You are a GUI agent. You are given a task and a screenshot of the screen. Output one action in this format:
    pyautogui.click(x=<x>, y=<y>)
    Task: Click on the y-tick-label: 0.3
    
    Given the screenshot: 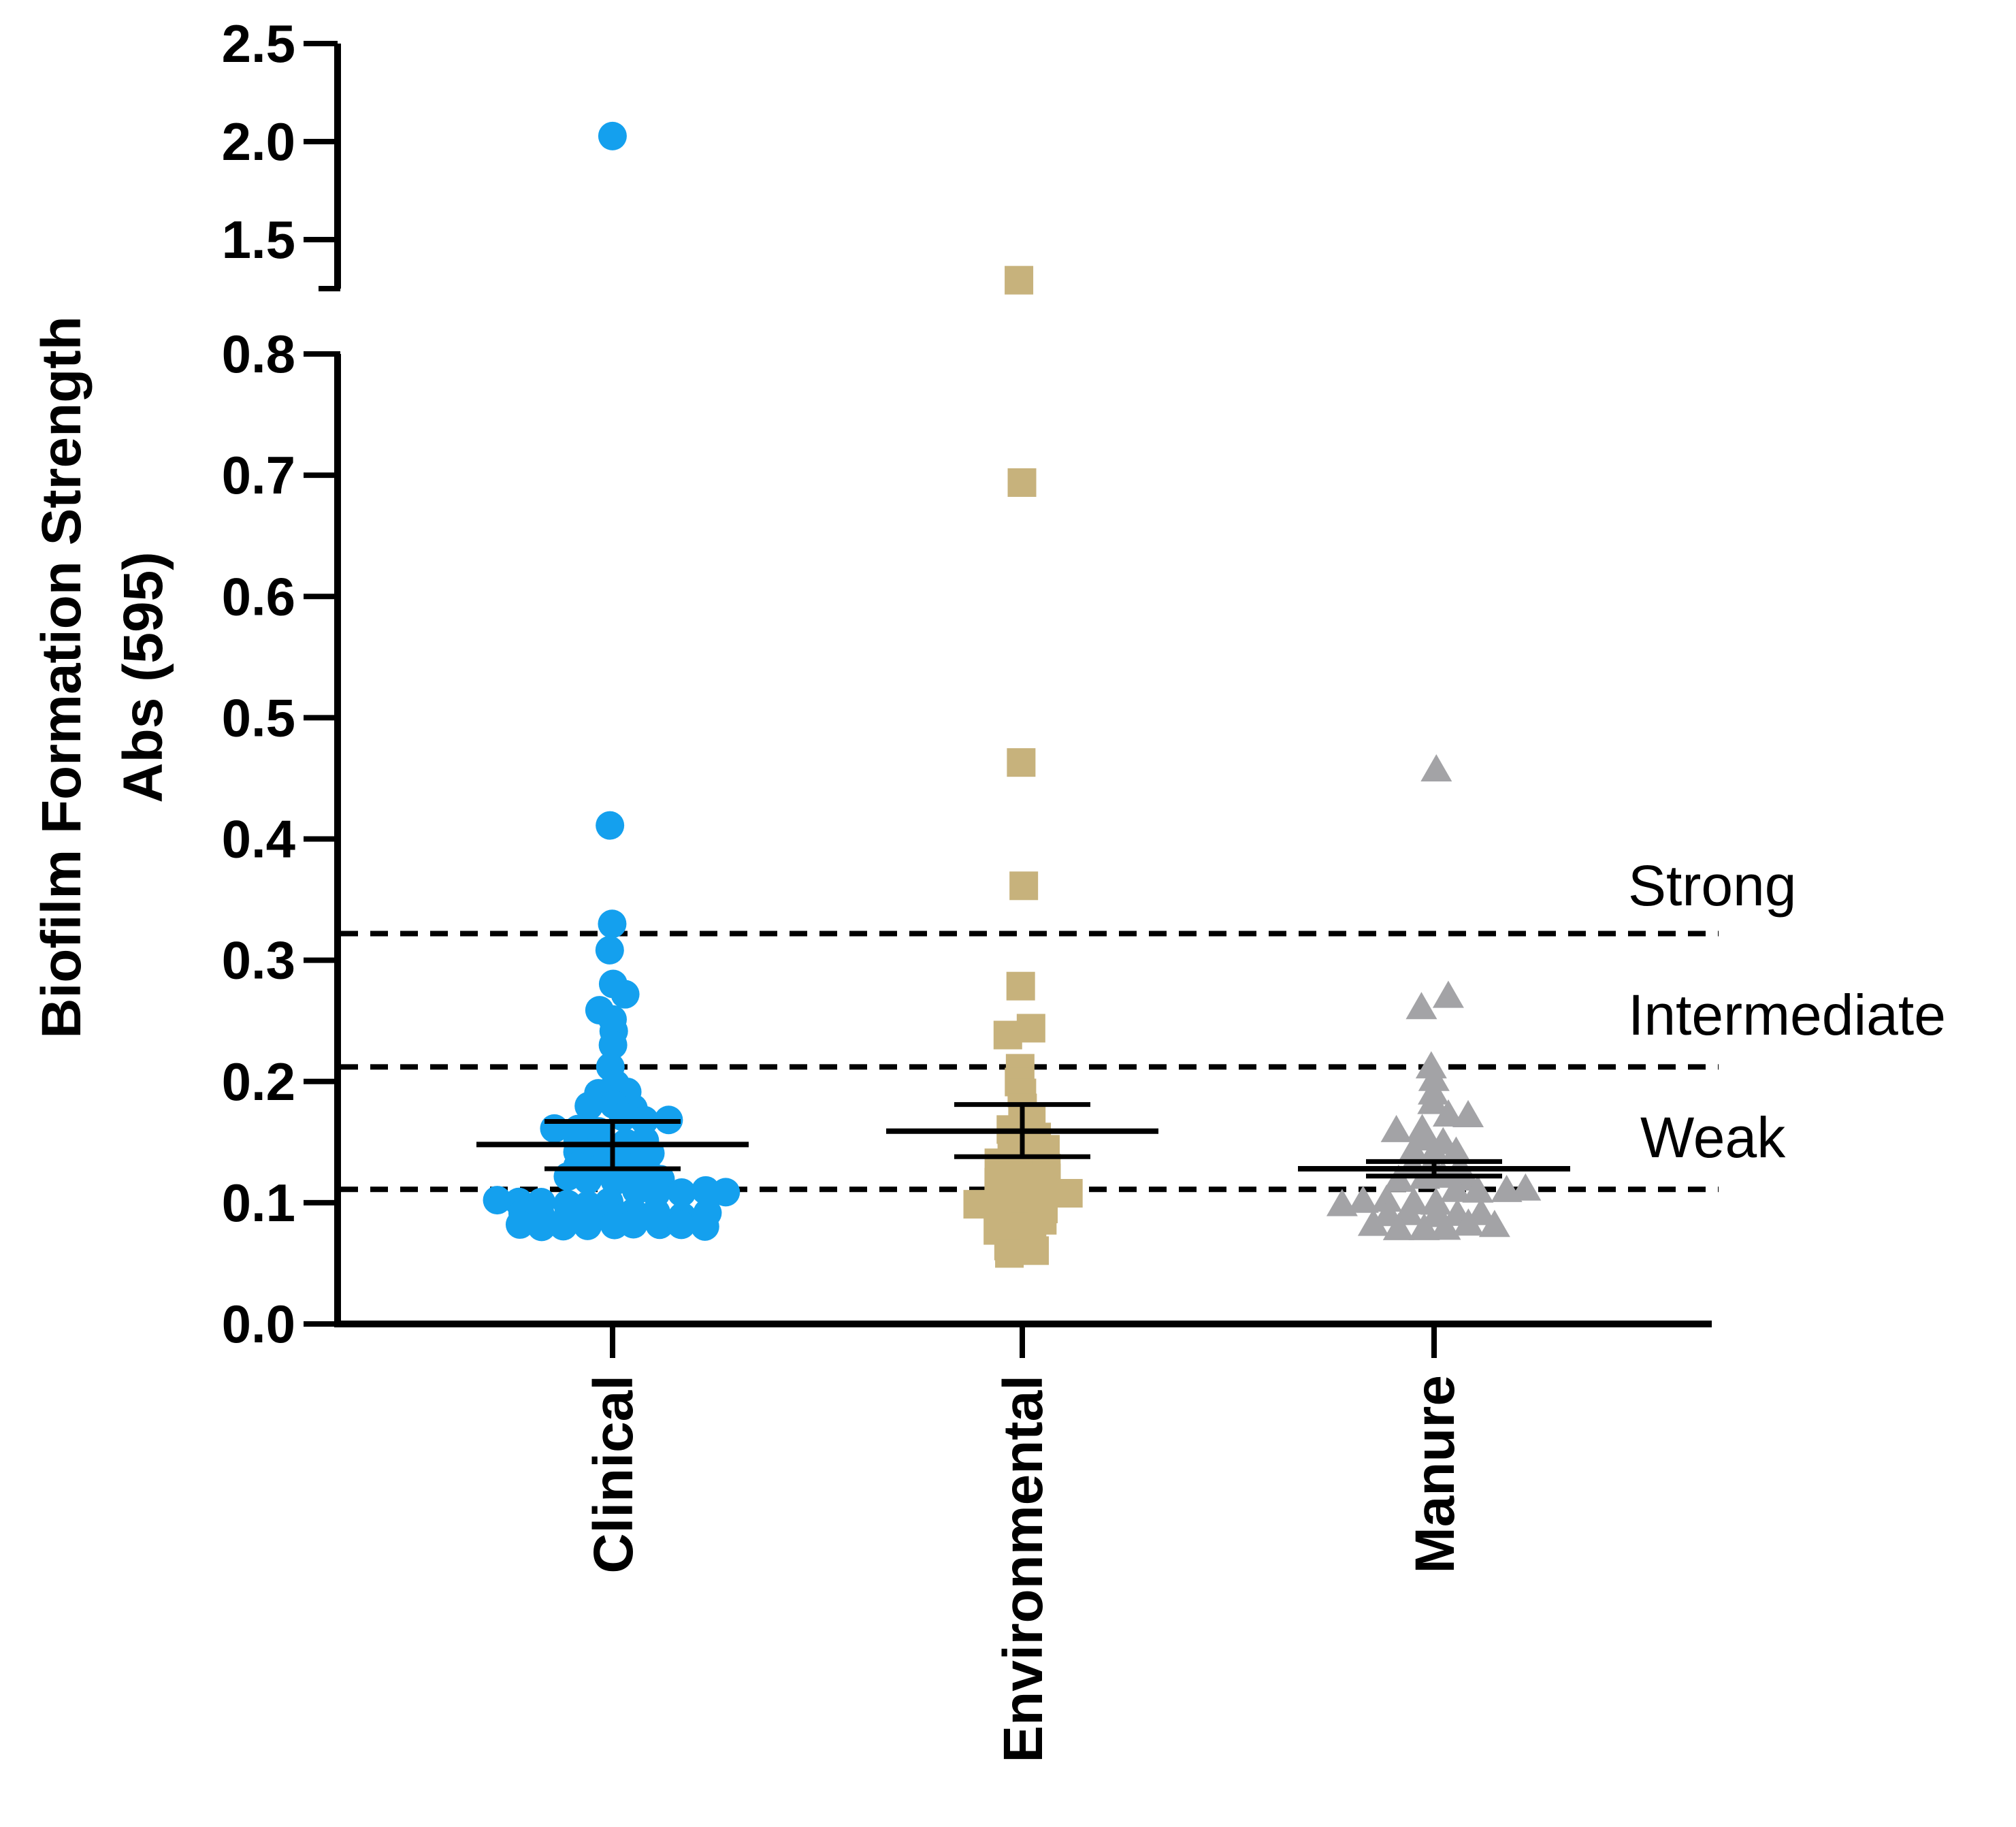 What is the action you would take?
    pyautogui.click(x=258, y=961)
    